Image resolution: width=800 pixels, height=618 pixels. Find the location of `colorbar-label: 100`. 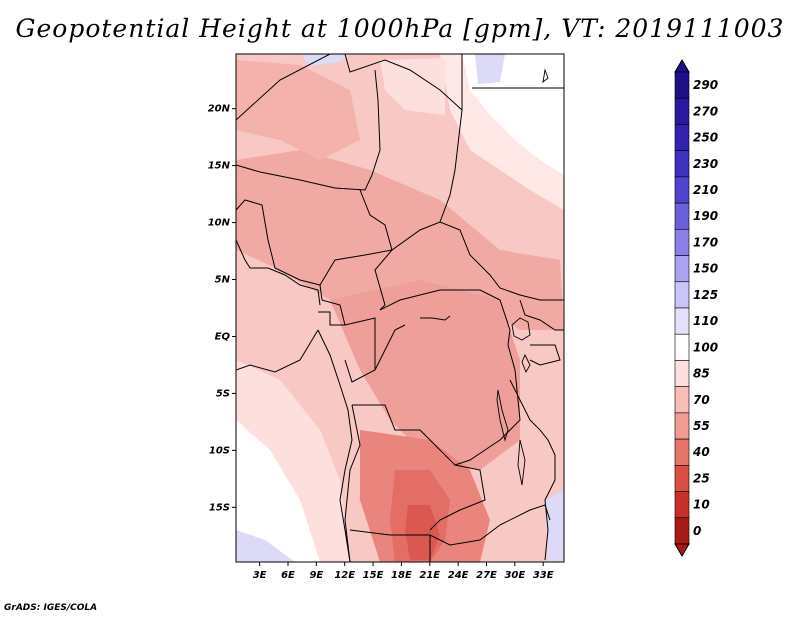

colorbar-label: 100 is located at coordinates (705, 347).